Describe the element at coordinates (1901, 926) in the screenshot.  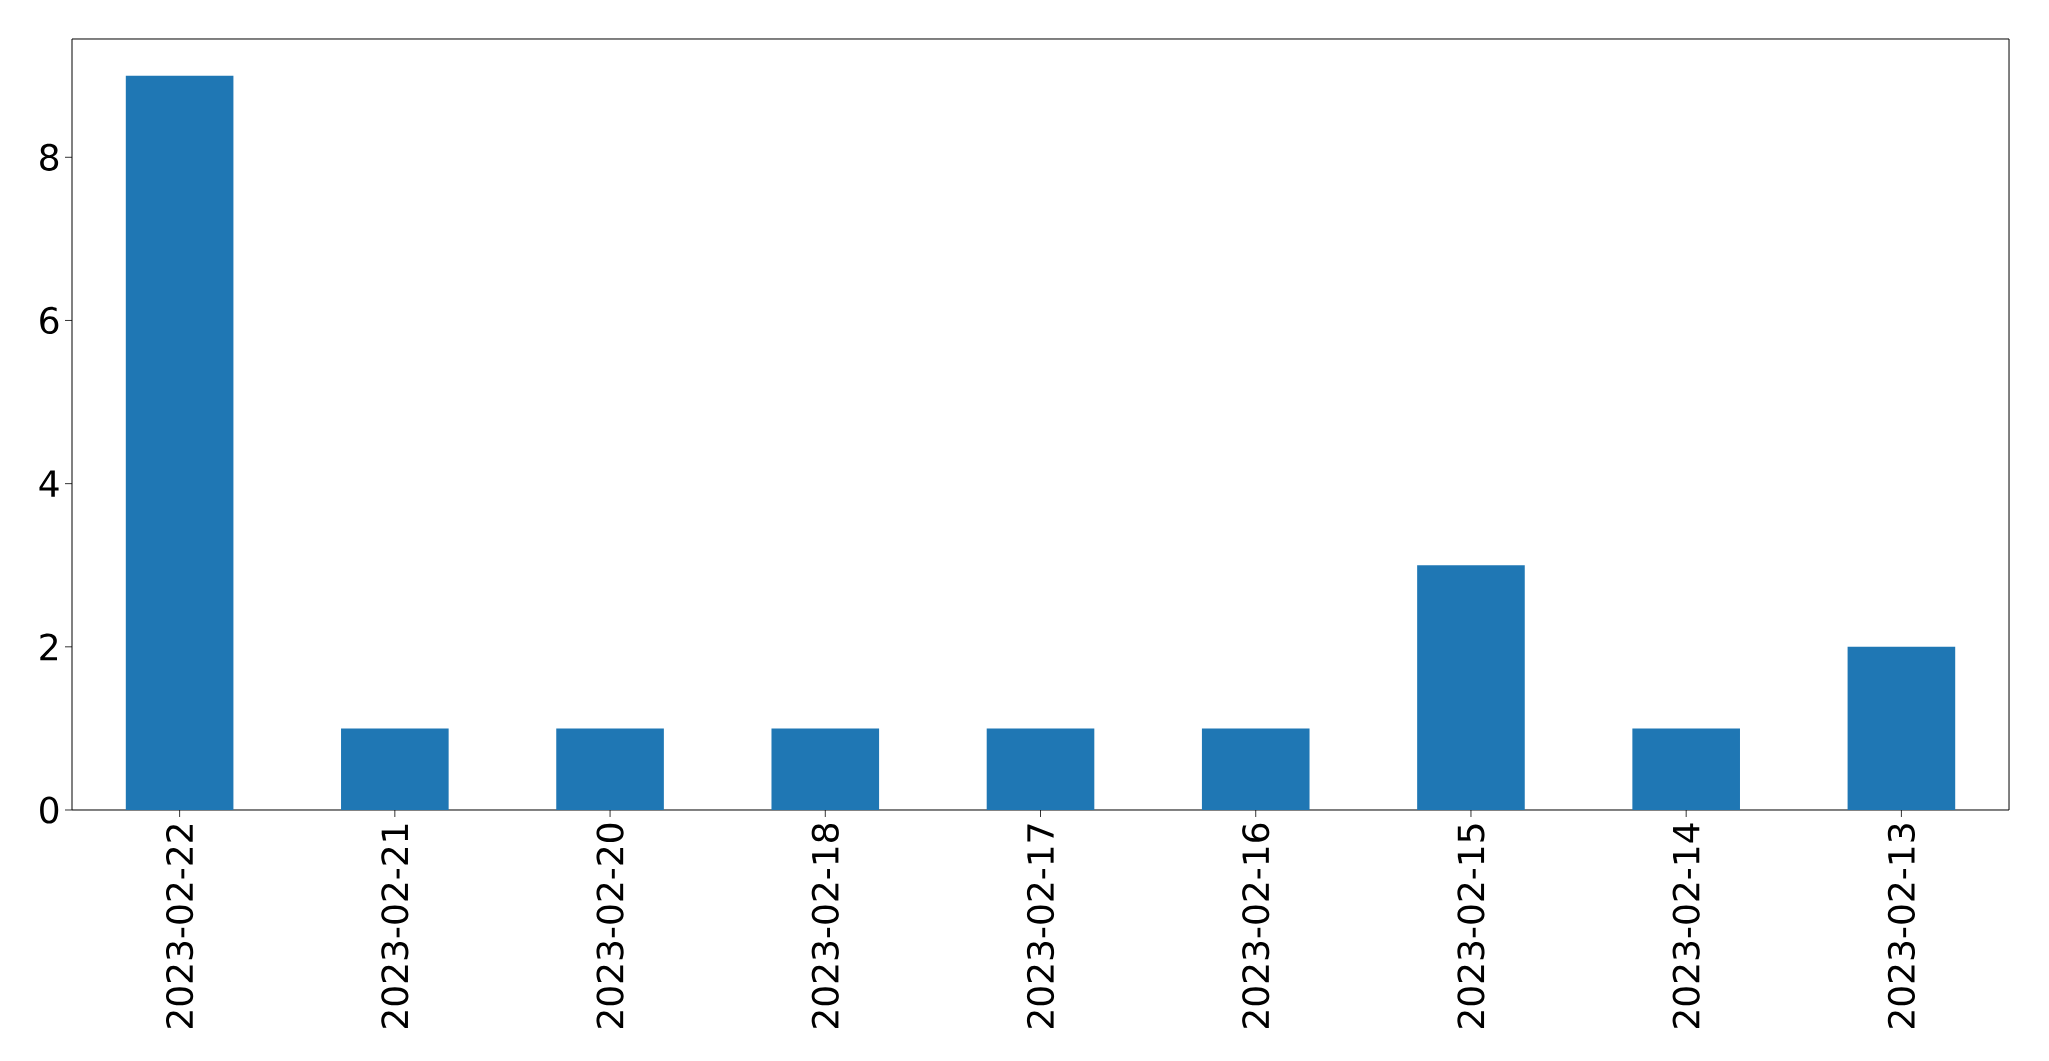
I see `x-tick-label: 2023-02-13` at that location.